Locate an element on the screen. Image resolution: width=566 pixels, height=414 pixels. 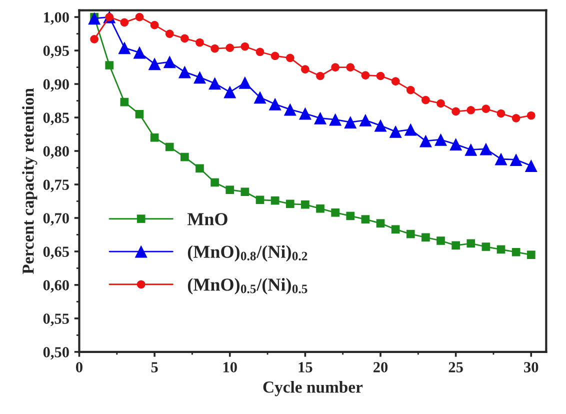
y-tick-label: 0,65 is located at coordinates (56, 253).